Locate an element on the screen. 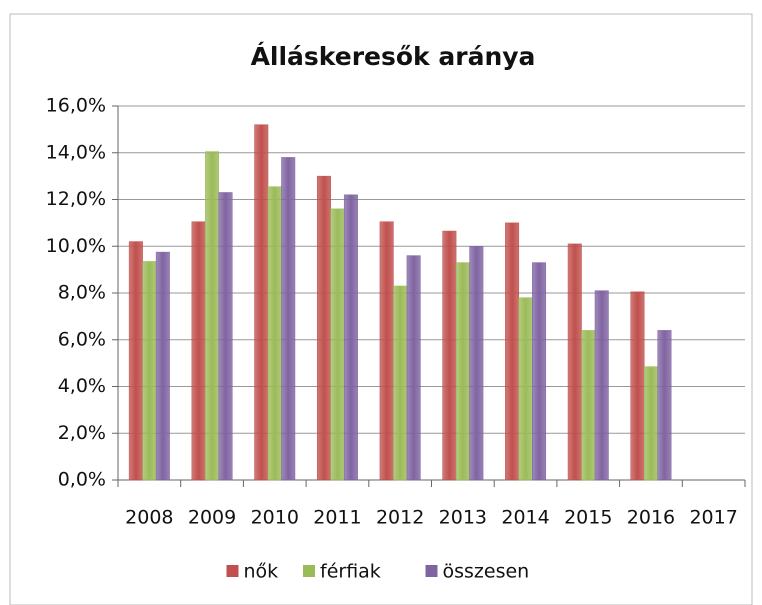 This screenshot has width=762, height=605. y-tick-label: 10,0% is located at coordinates (76, 246).